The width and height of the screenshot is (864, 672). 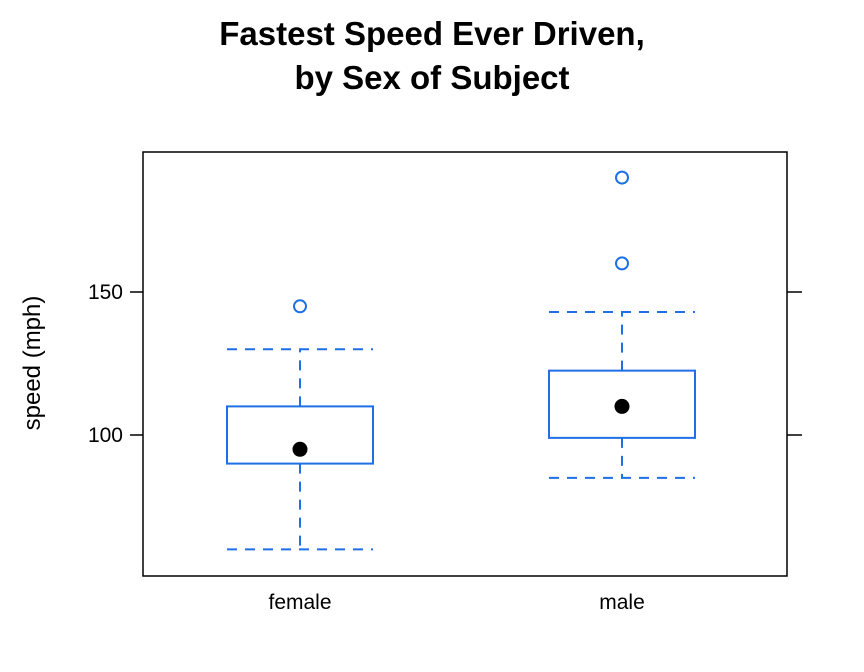 What do you see at coordinates (432, 33) in the screenshot?
I see `chart-title-line-1: Fastest Speed Ever Driven,` at bounding box center [432, 33].